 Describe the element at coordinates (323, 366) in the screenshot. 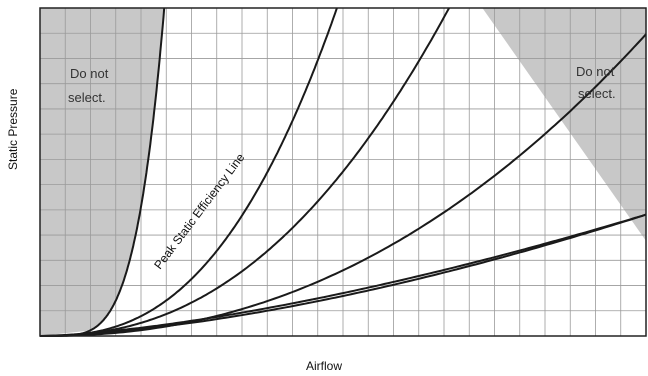

I see `x-axis-label: Airflow` at that location.